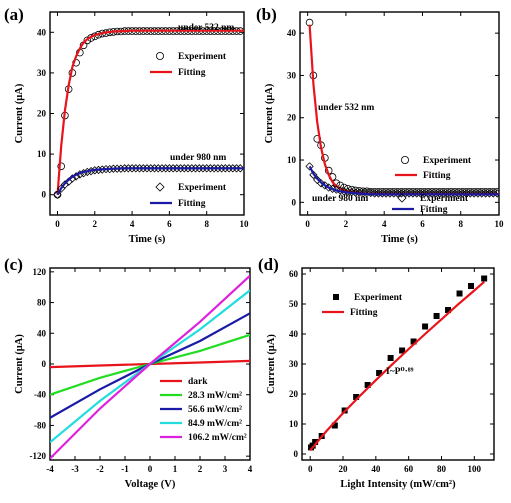 The height and width of the screenshot is (503, 511). Describe the element at coordinates (40, 425) in the screenshot. I see `y-tick-label: -80` at that location.